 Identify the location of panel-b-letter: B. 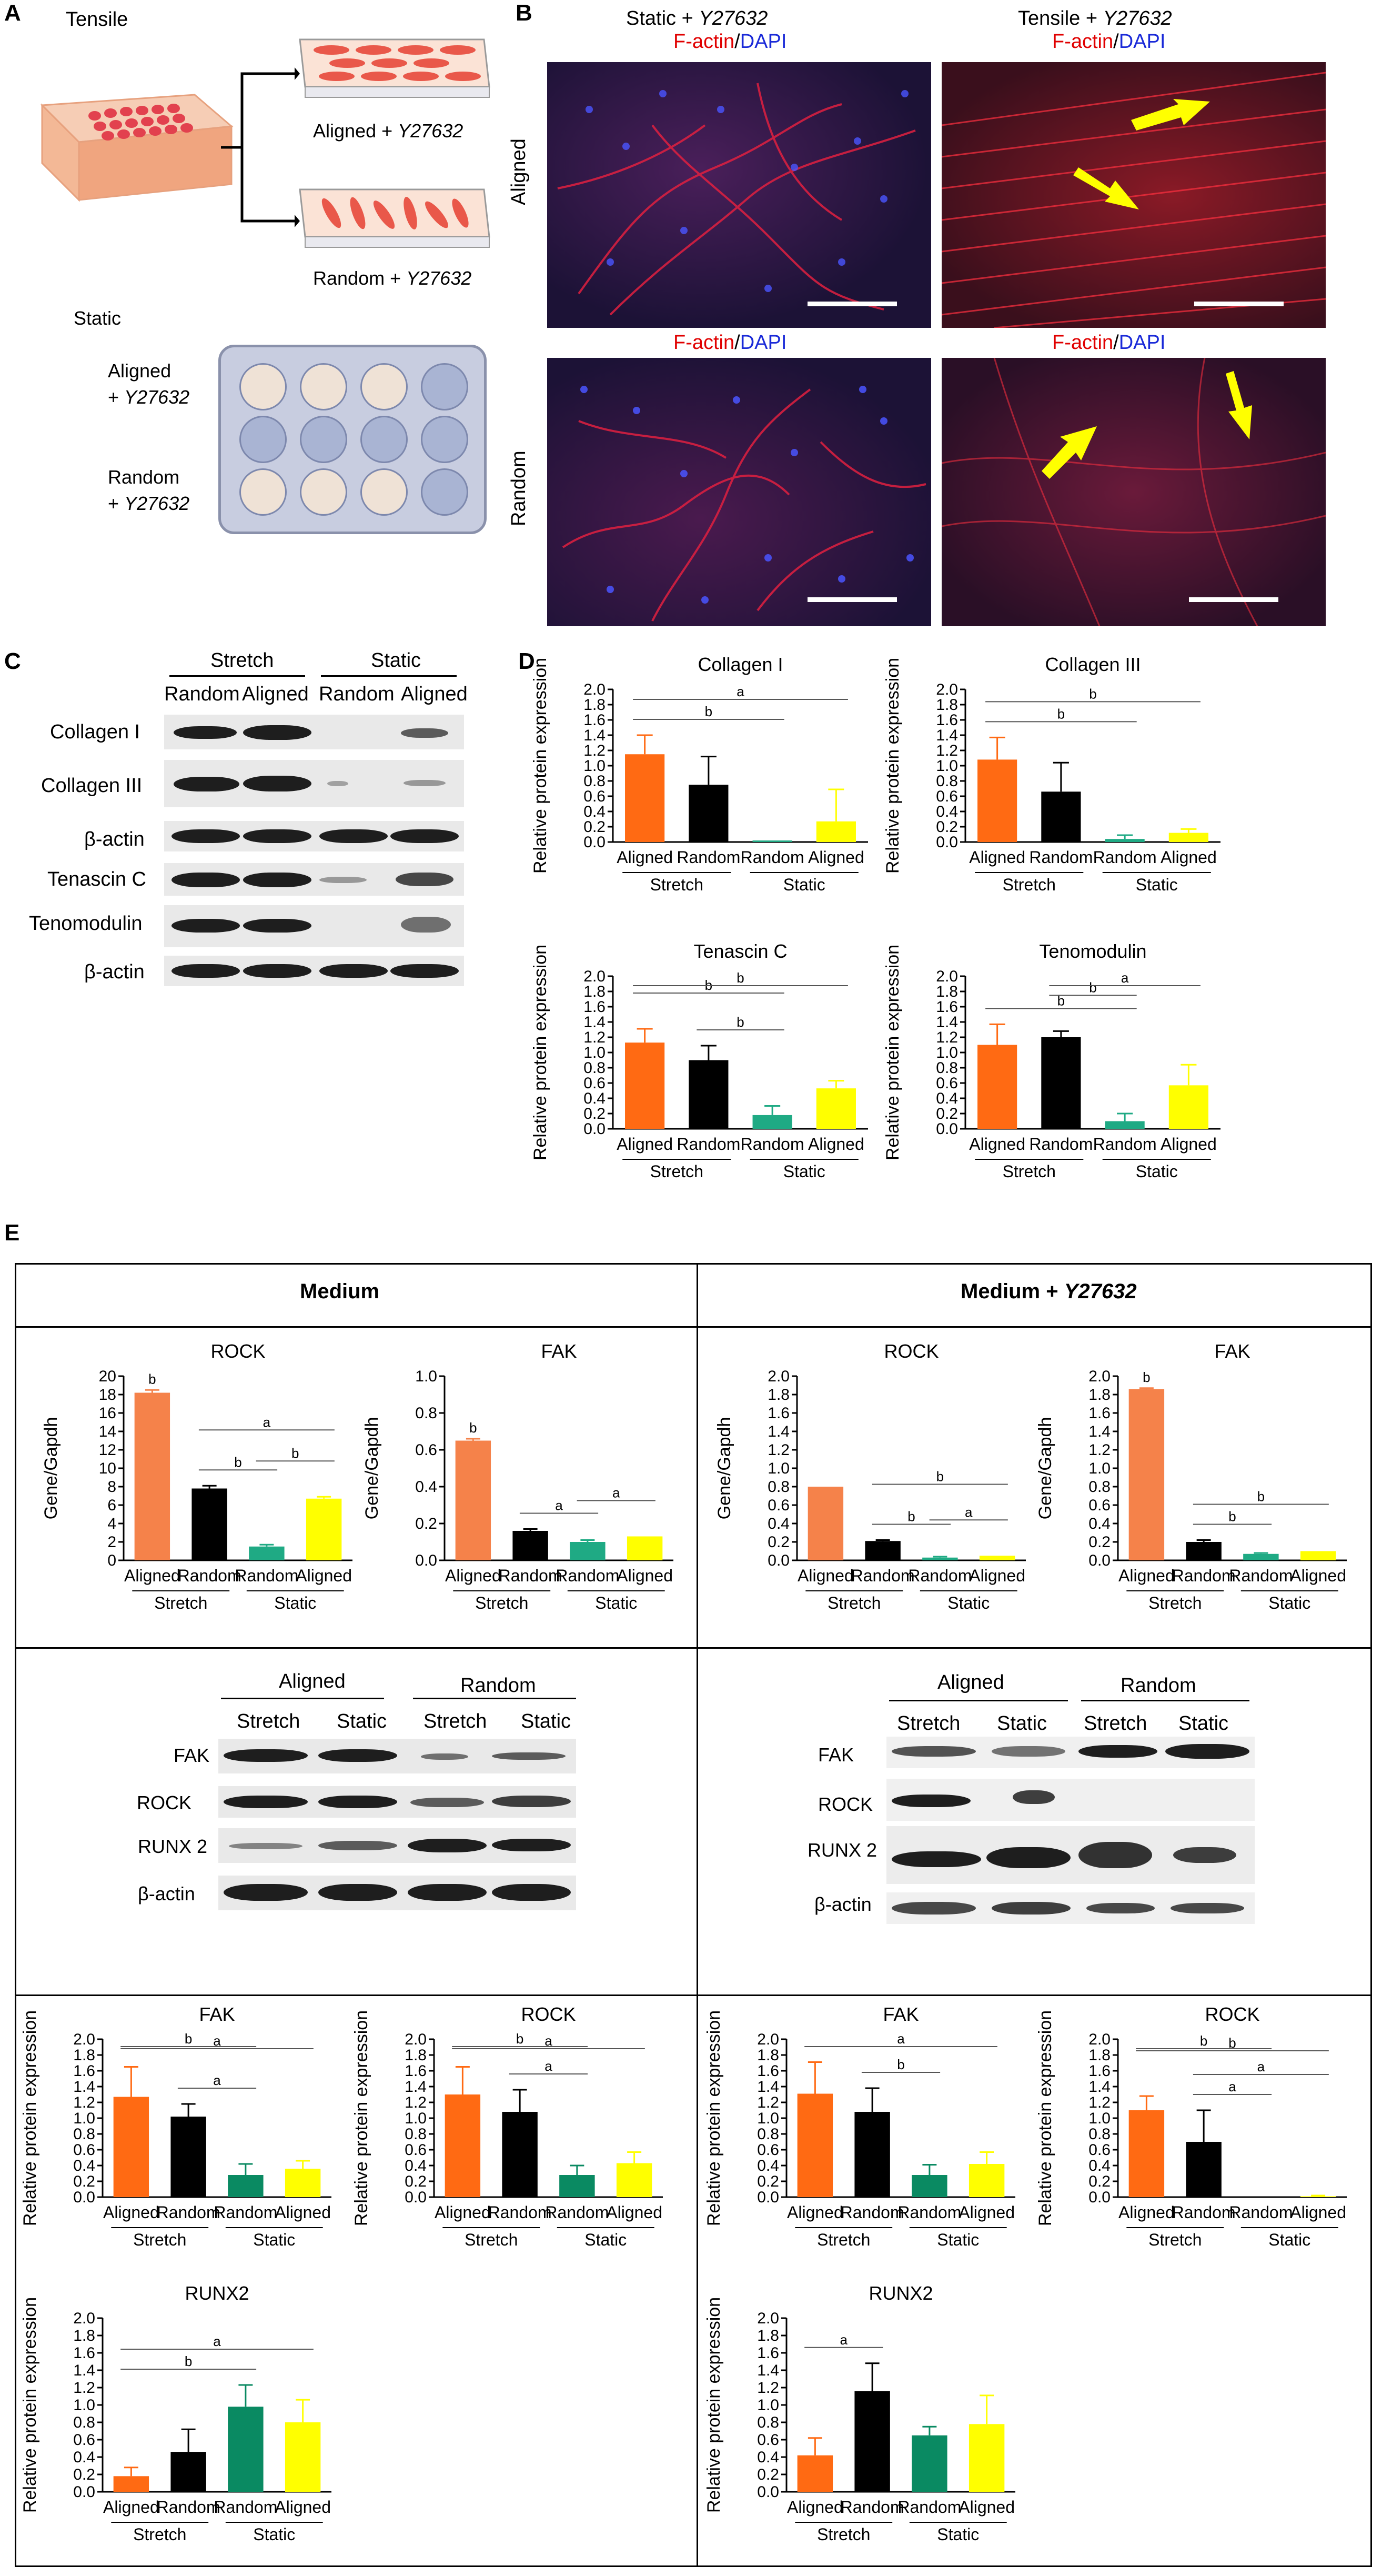
(524, 13).